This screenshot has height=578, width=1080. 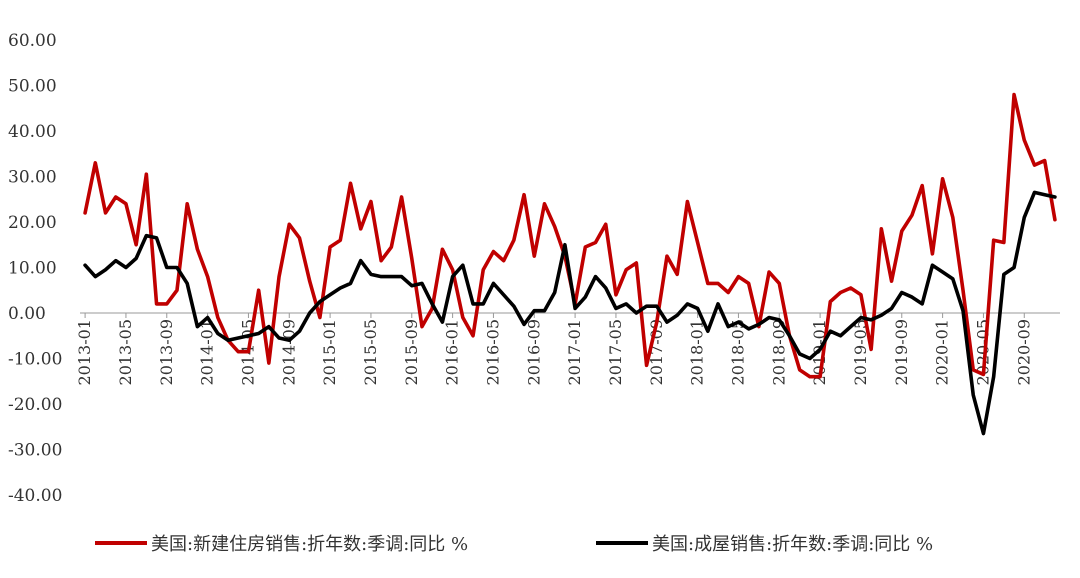 What do you see at coordinates (860, 352) in the screenshot?
I see `x-tick-label: 2019-05` at bounding box center [860, 352].